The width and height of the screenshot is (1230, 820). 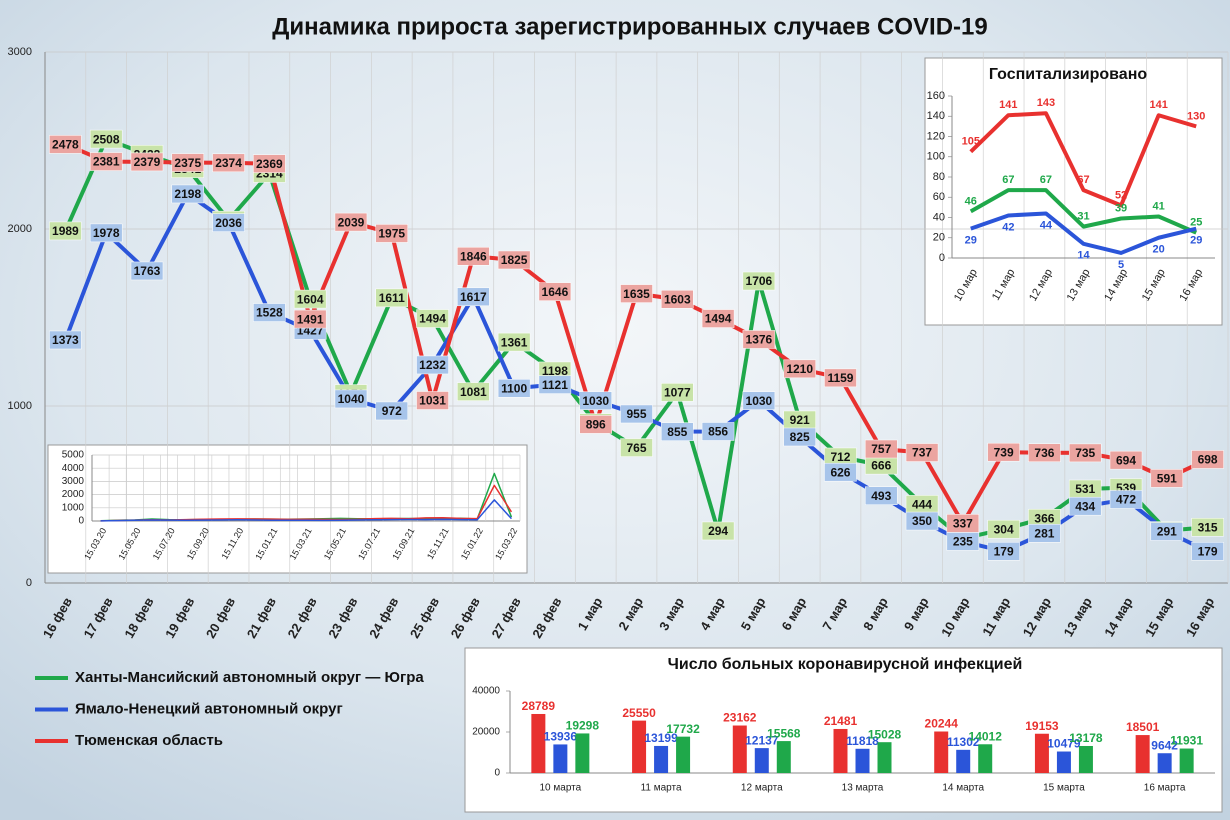 I want to click on data-label: 2375, so click(x=188, y=162).